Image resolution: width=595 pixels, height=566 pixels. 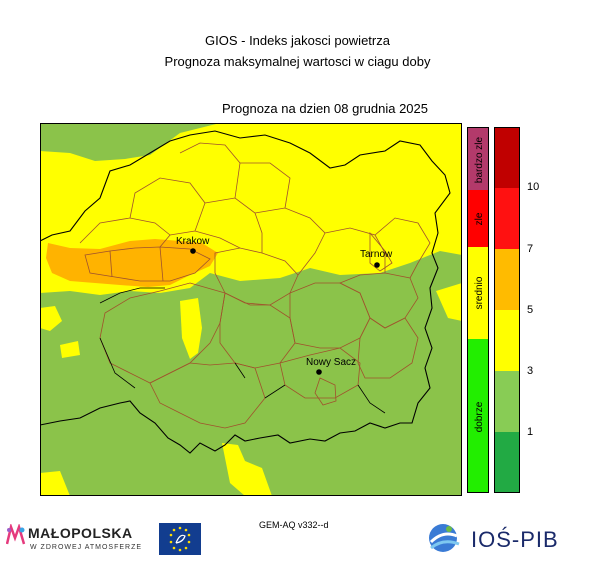 What do you see at coordinates (193, 251) in the screenshot?
I see `city-marker-krakow` at bounding box center [193, 251].